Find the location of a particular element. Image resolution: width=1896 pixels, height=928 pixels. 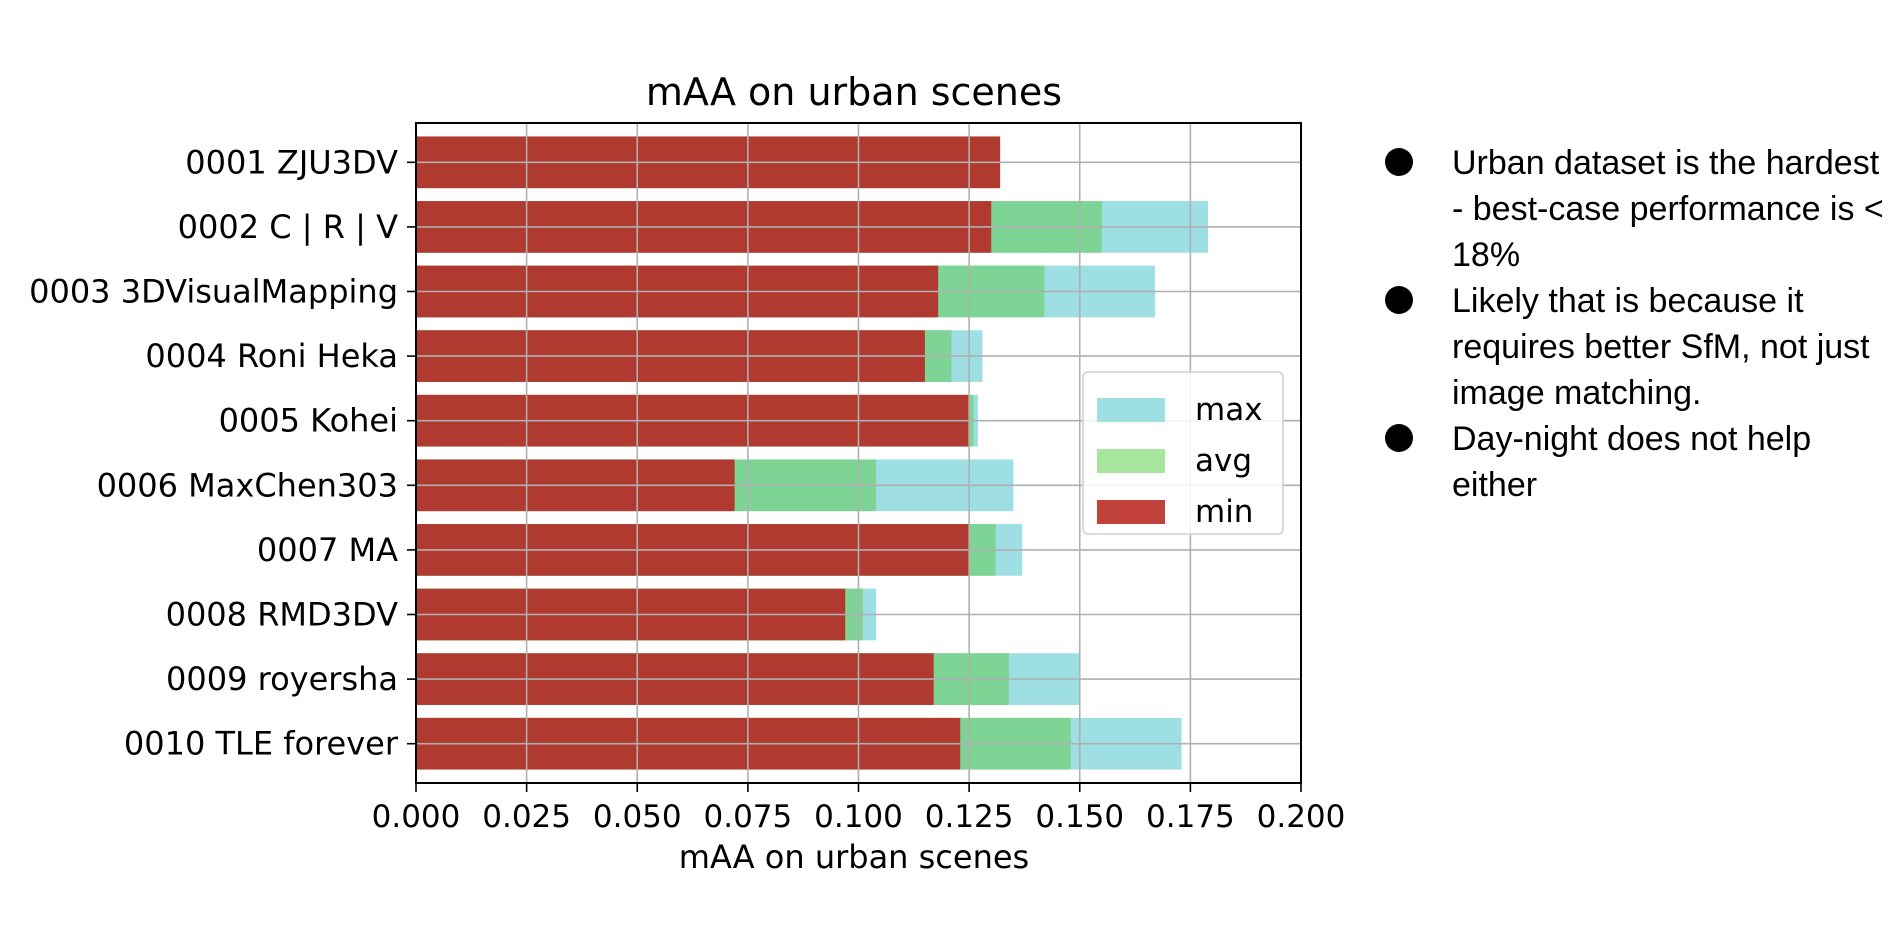

x-tick-label: 0.025 is located at coordinates (526, 817).